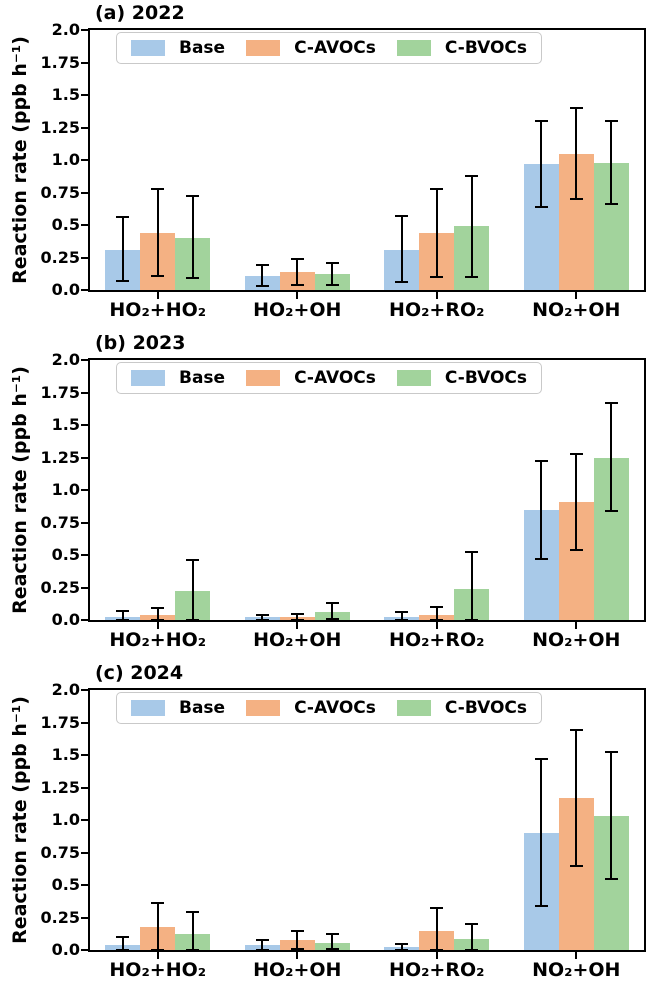 The width and height of the screenshot is (662, 992). What do you see at coordinates (140, 13) in the screenshot?
I see `panel-title: (a) 2022` at bounding box center [140, 13].